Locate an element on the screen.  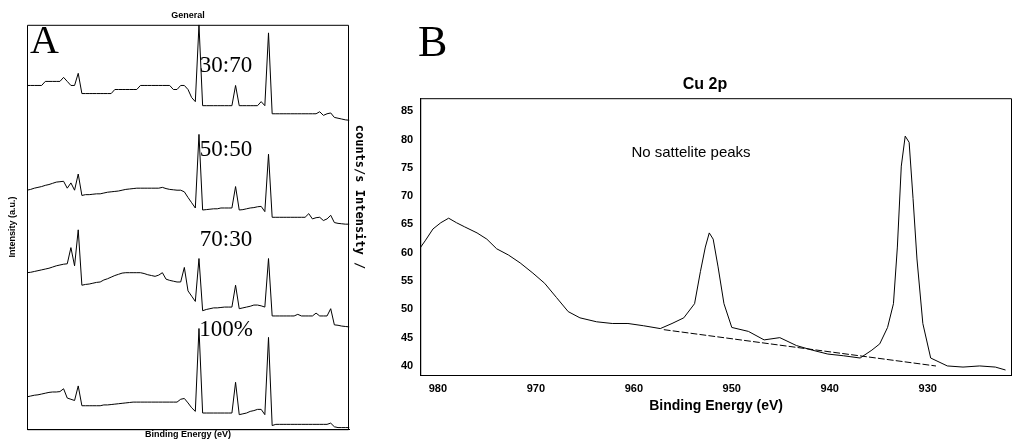
annotation: No sattelite peaks is located at coordinates (691, 152).